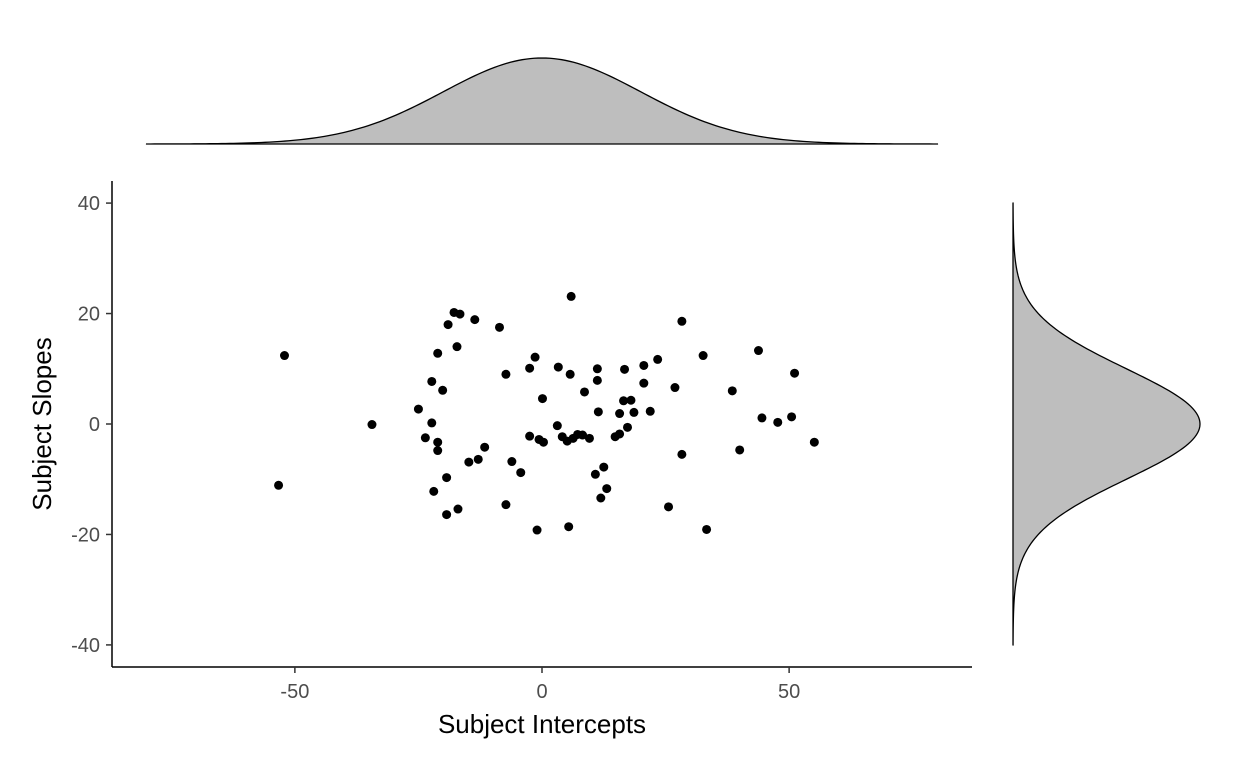 The image size is (1248, 768). I want to click on y-tick-label: 0, so click(94, 425).